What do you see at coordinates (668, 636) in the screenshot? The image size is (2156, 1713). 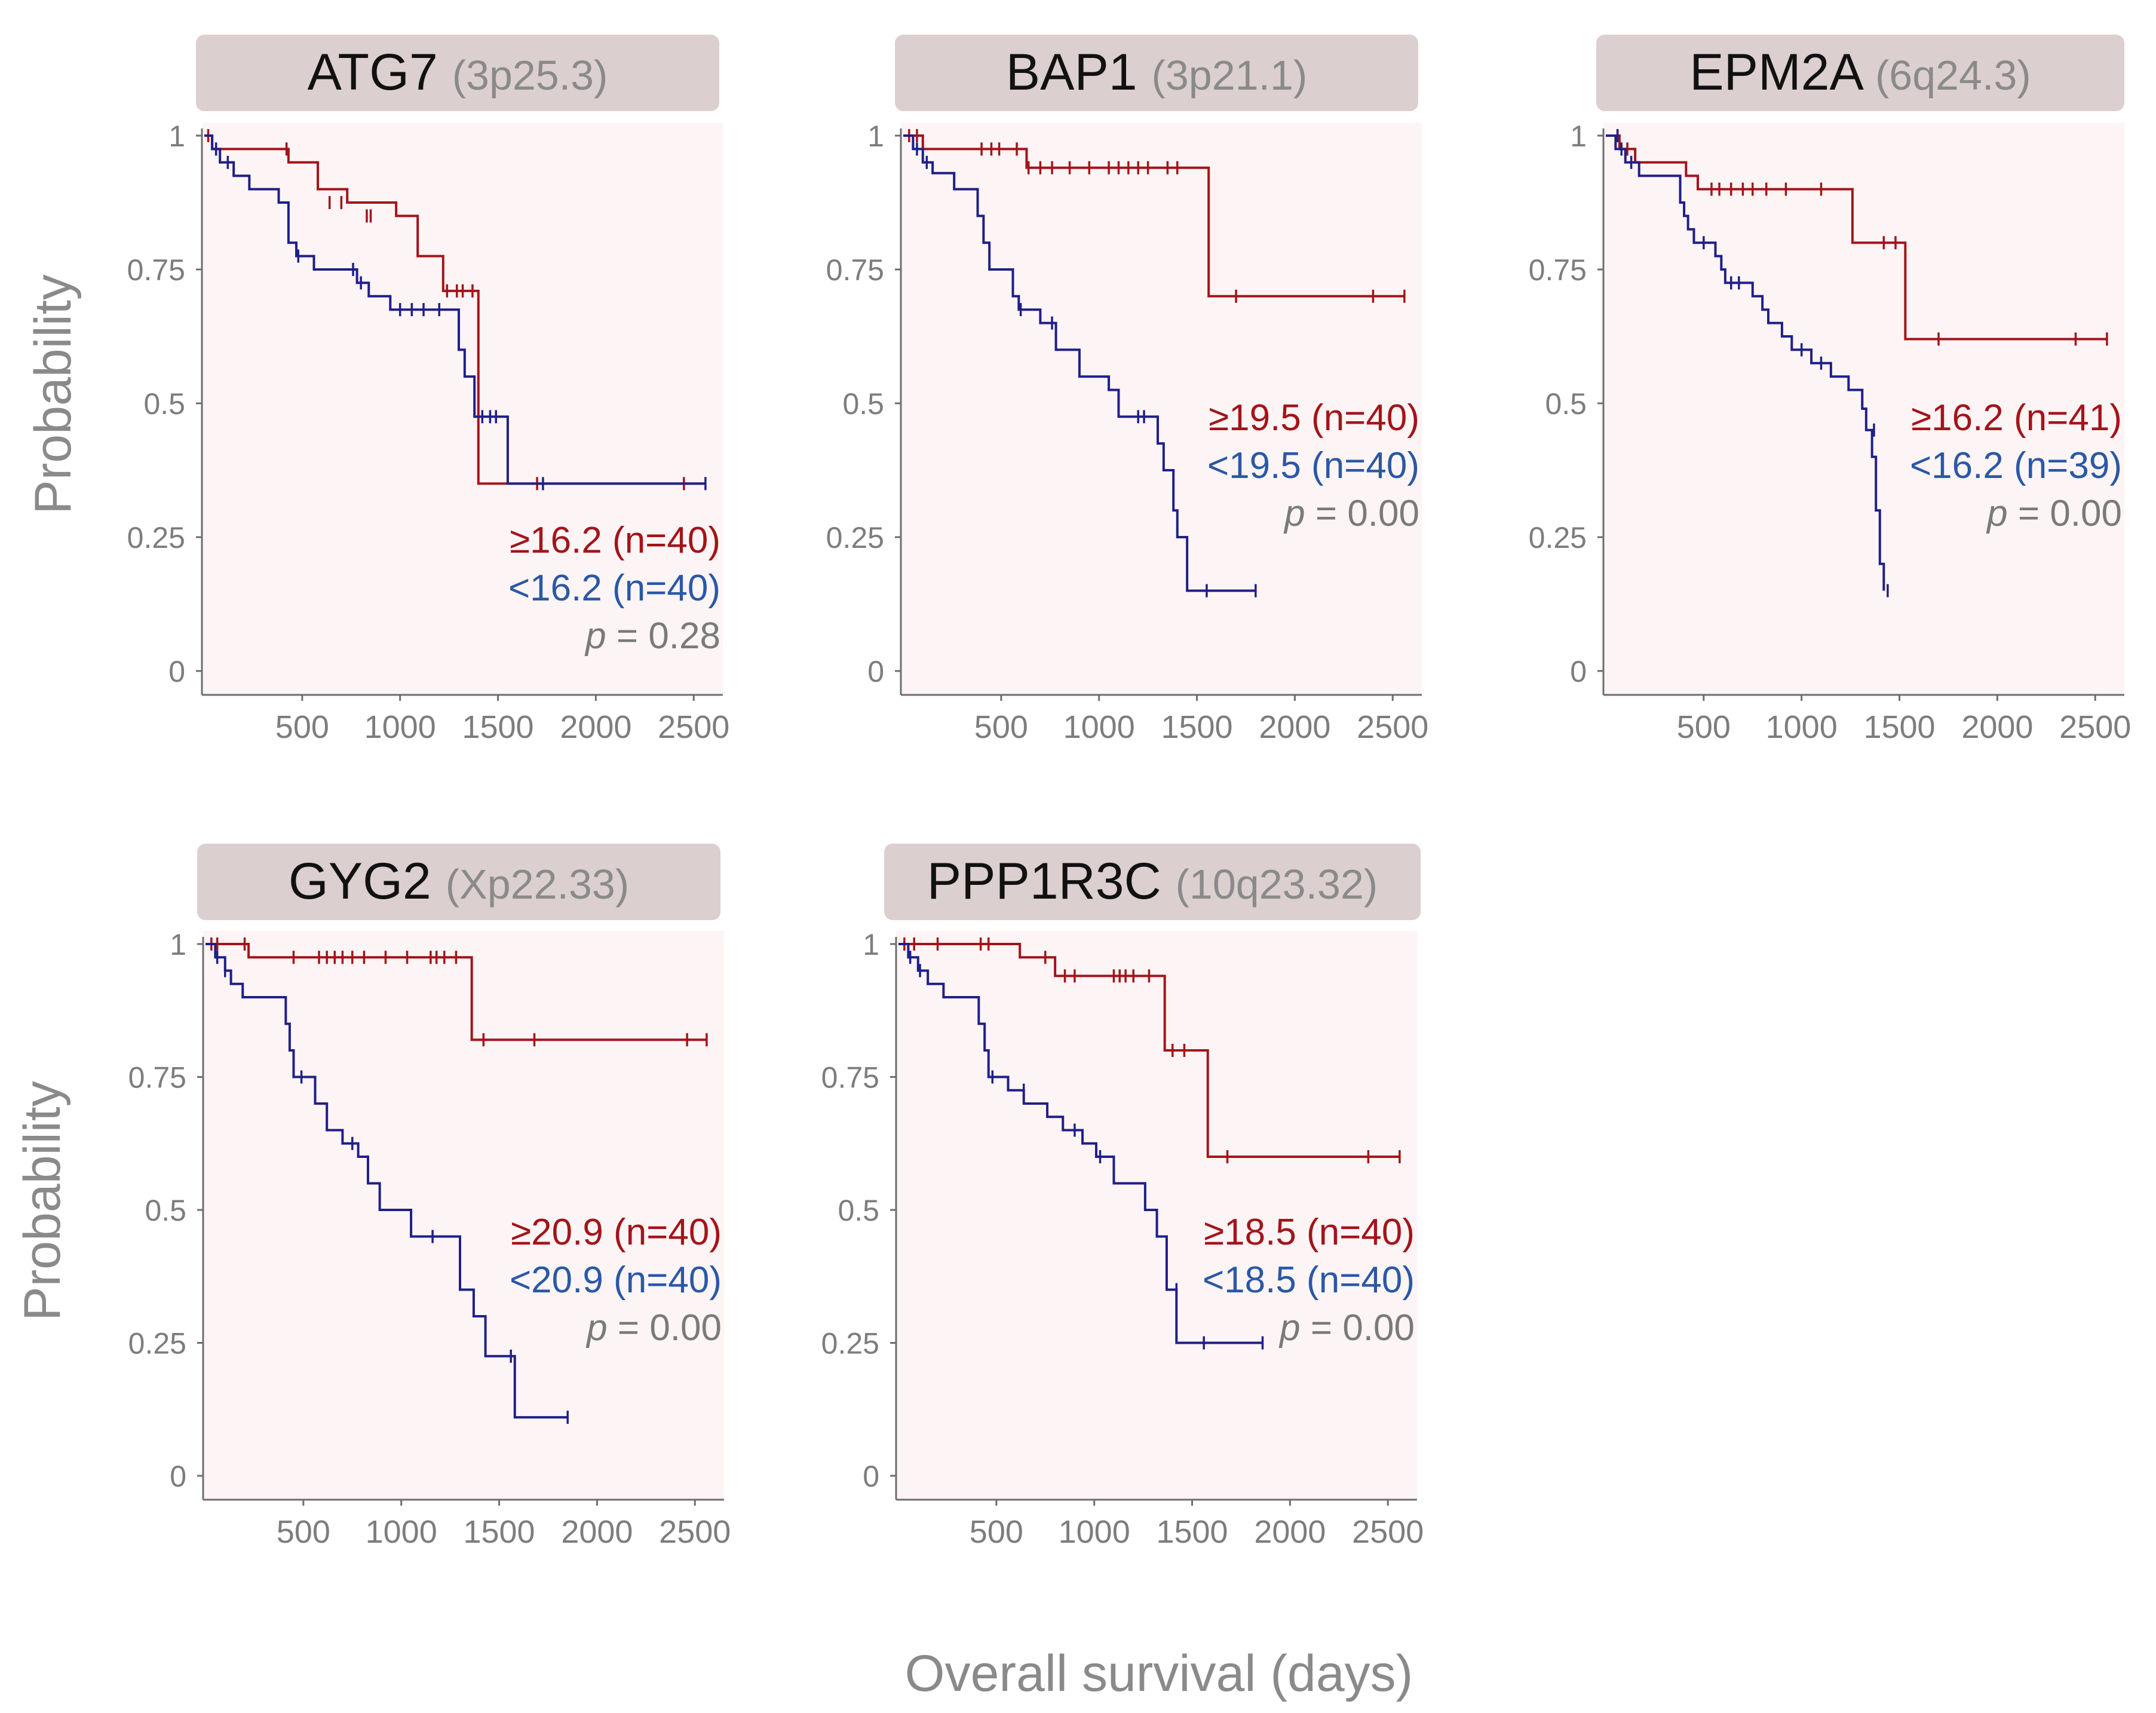 I see `p-number: = 0.28` at bounding box center [668, 636].